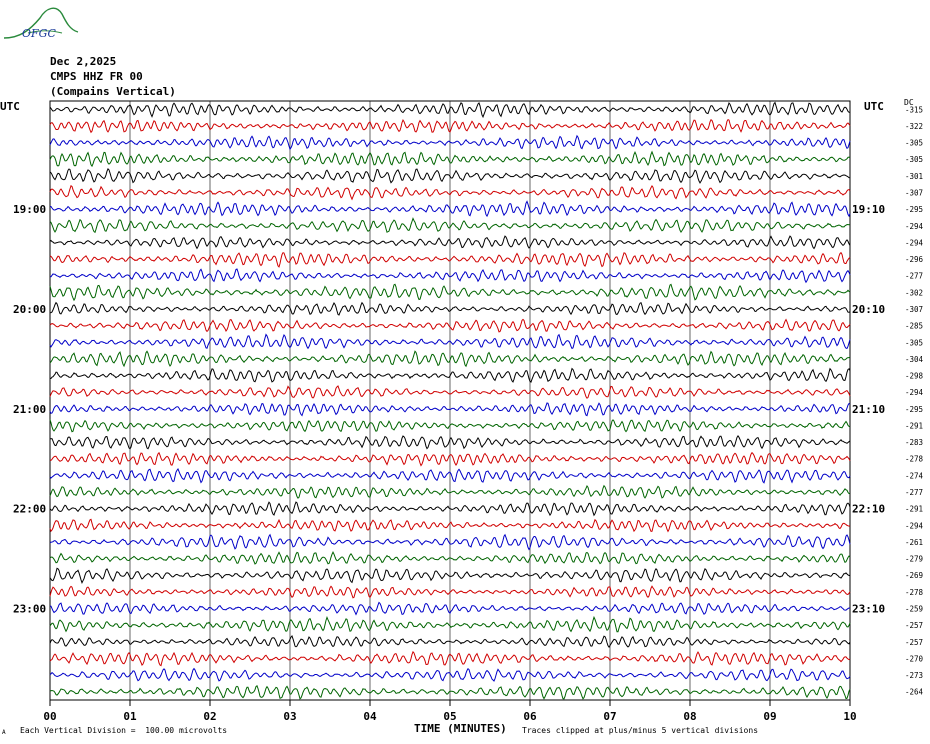  I want to click on hour-label-left: 20:00, so click(29, 309).